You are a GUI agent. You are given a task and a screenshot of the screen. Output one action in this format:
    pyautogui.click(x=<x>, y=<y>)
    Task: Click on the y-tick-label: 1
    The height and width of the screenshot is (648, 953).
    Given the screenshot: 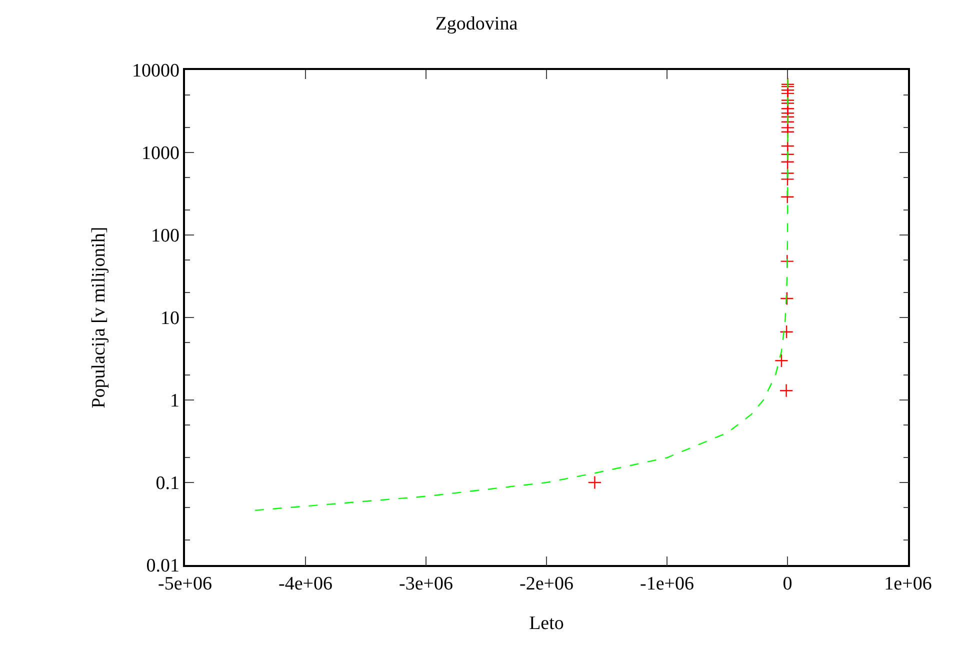 What is the action you would take?
    pyautogui.click(x=175, y=401)
    